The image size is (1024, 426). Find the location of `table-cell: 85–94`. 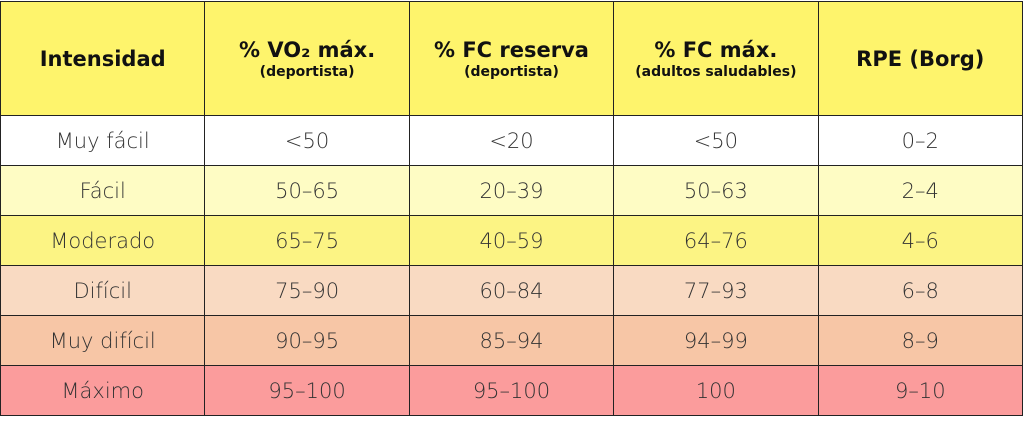

table-cell: 85–94 is located at coordinates (511, 340).